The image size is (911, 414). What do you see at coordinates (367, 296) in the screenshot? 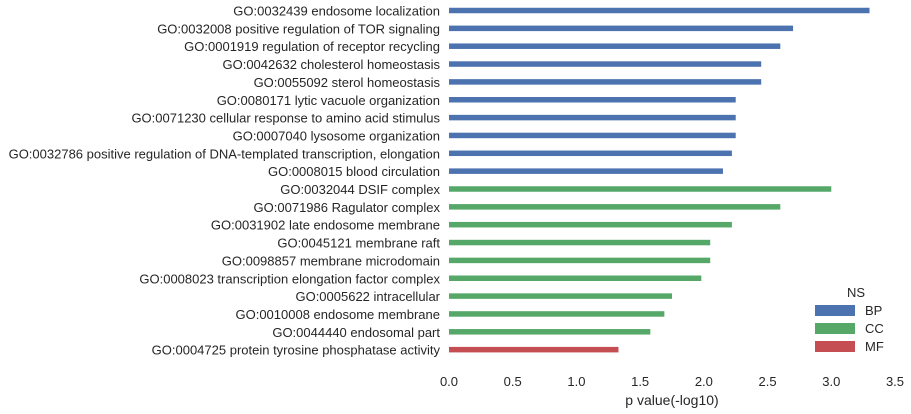
I see `category-label: GO:0005622 intracellular` at bounding box center [367, 296].